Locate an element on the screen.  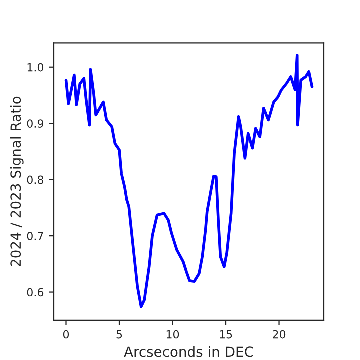
x-tick-label: 0 is located at coordinates (66, 334).